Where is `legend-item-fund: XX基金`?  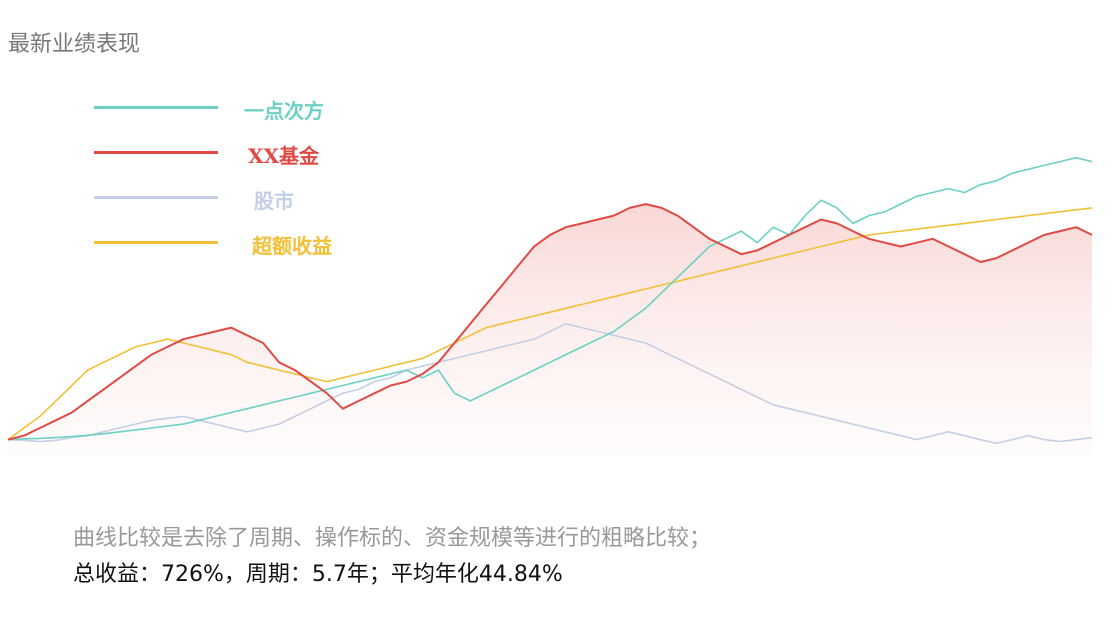
legend-item-fund: XX基金 is located at coordinates (254, 154).